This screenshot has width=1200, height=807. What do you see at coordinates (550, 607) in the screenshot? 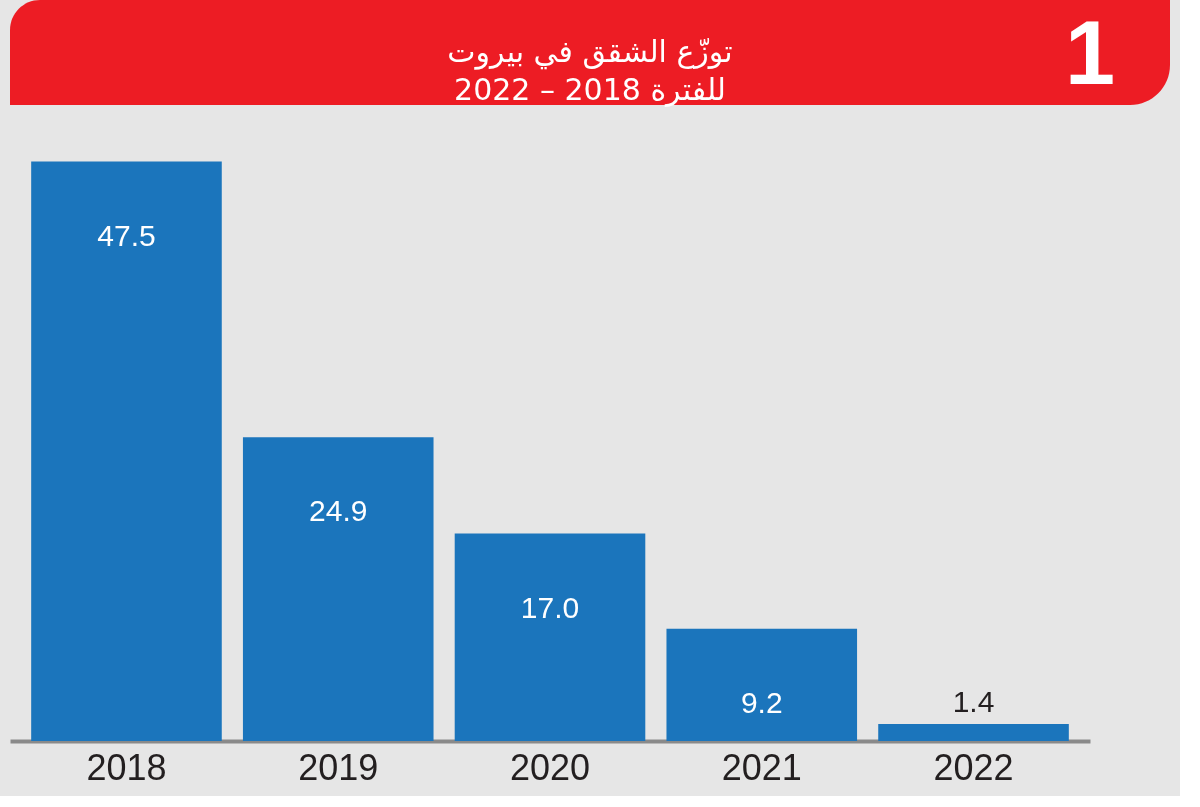
I see `data-label: 17.0` at bounding box center [550, 607].